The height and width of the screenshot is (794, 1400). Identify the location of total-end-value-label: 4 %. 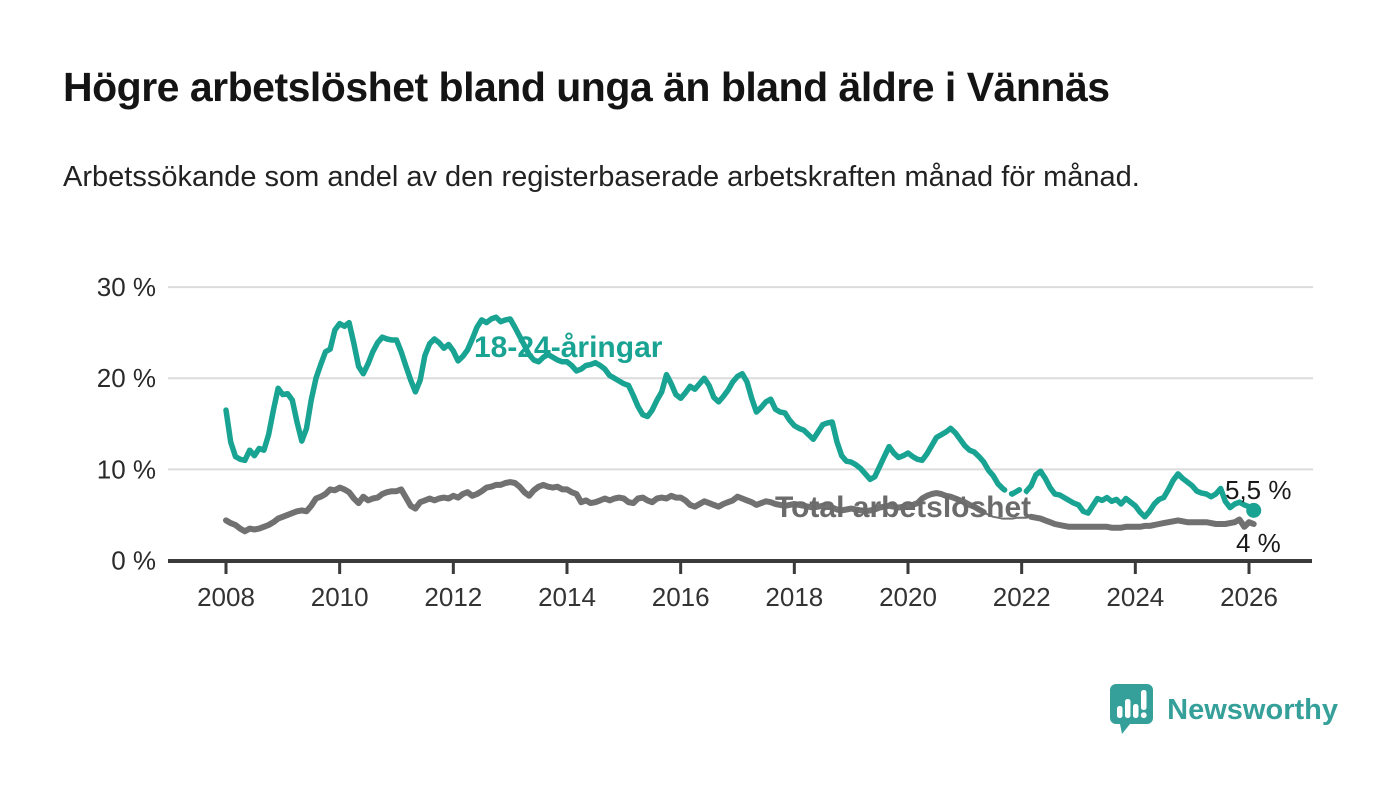
(1258, 543).